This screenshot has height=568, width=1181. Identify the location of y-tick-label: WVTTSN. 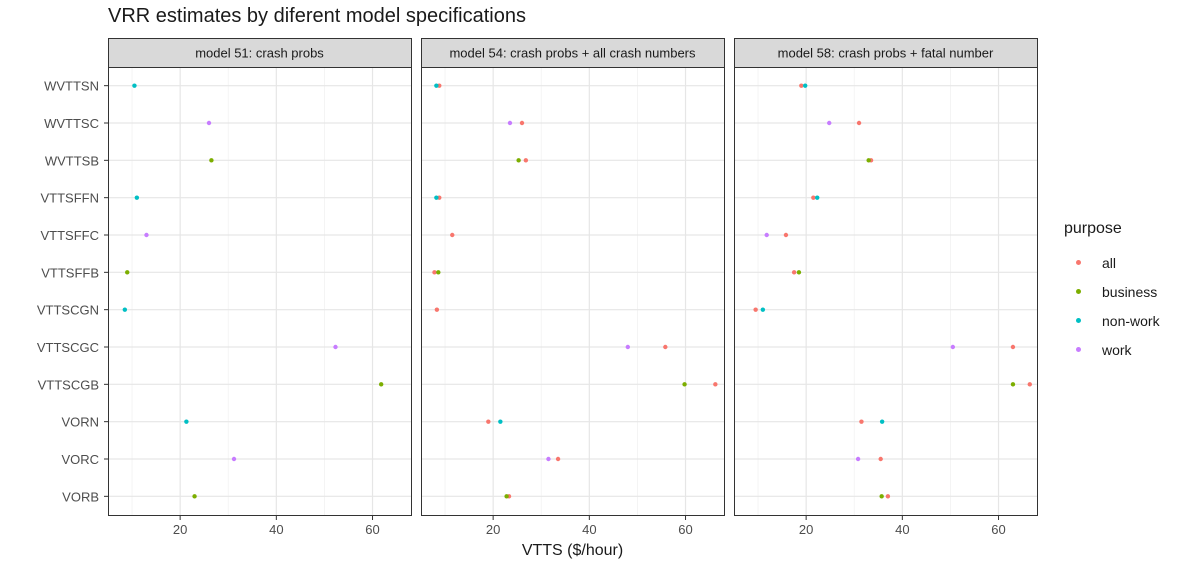
(71, 86).